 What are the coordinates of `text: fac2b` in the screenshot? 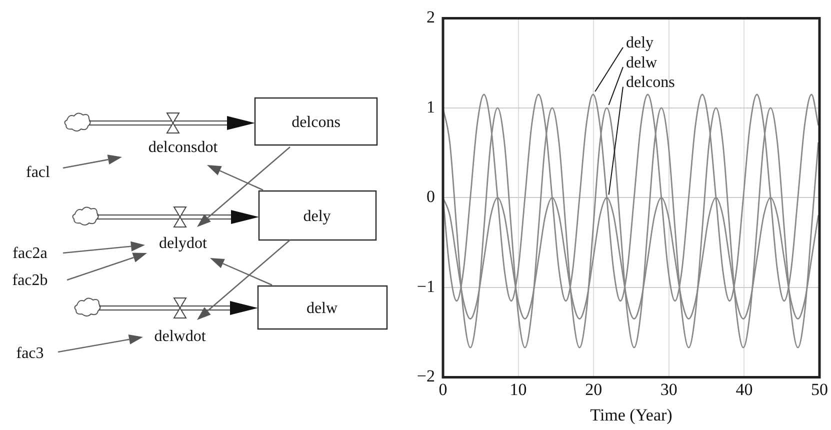 It's located at (30, 280).